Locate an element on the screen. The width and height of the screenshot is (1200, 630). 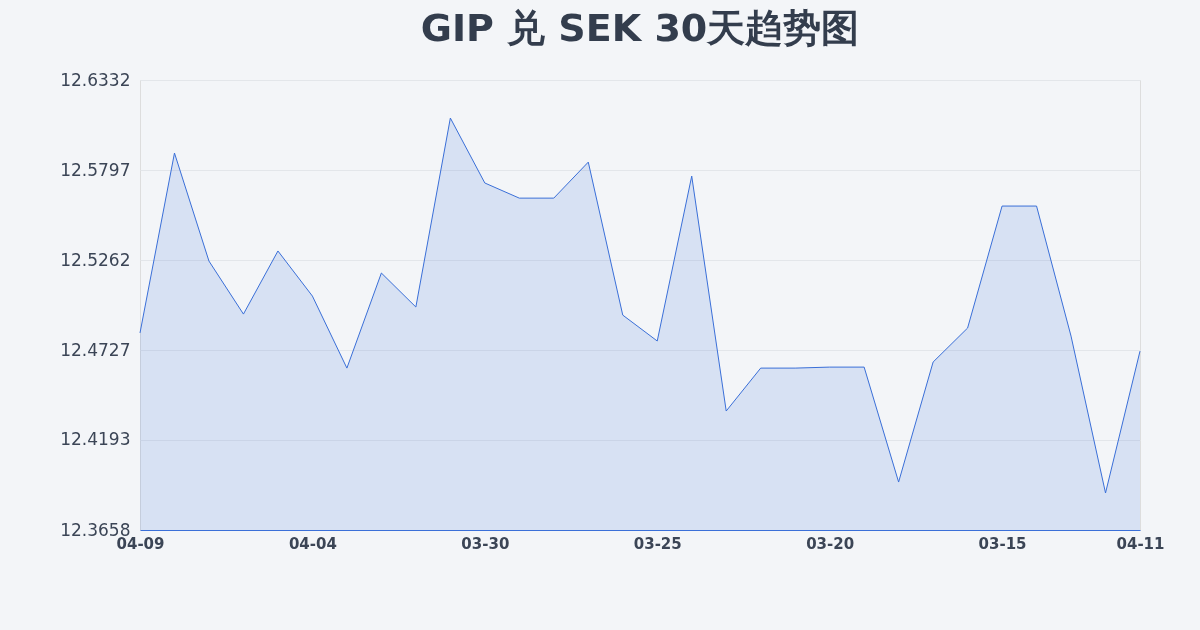
y-tick-label: 12.4727 is located at coordinates (95, 349).